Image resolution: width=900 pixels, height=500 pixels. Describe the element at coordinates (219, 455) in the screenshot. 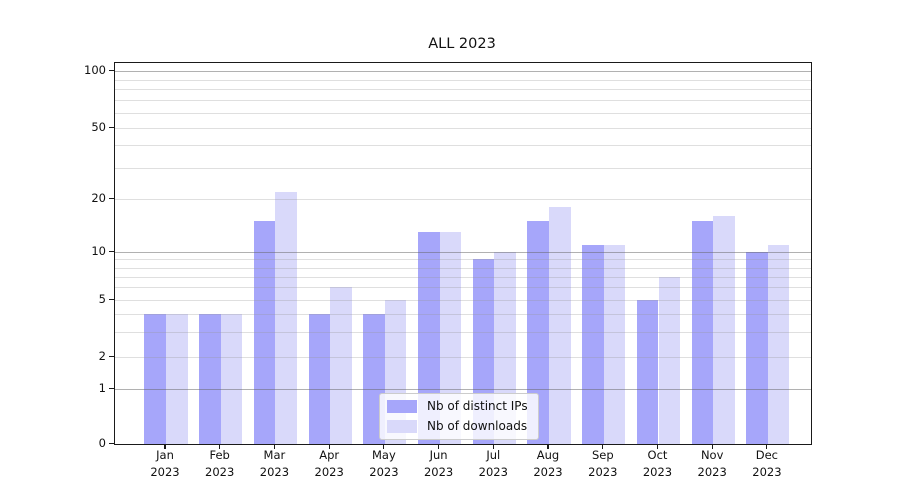

I see `x-tick-month: Feb` at that location.